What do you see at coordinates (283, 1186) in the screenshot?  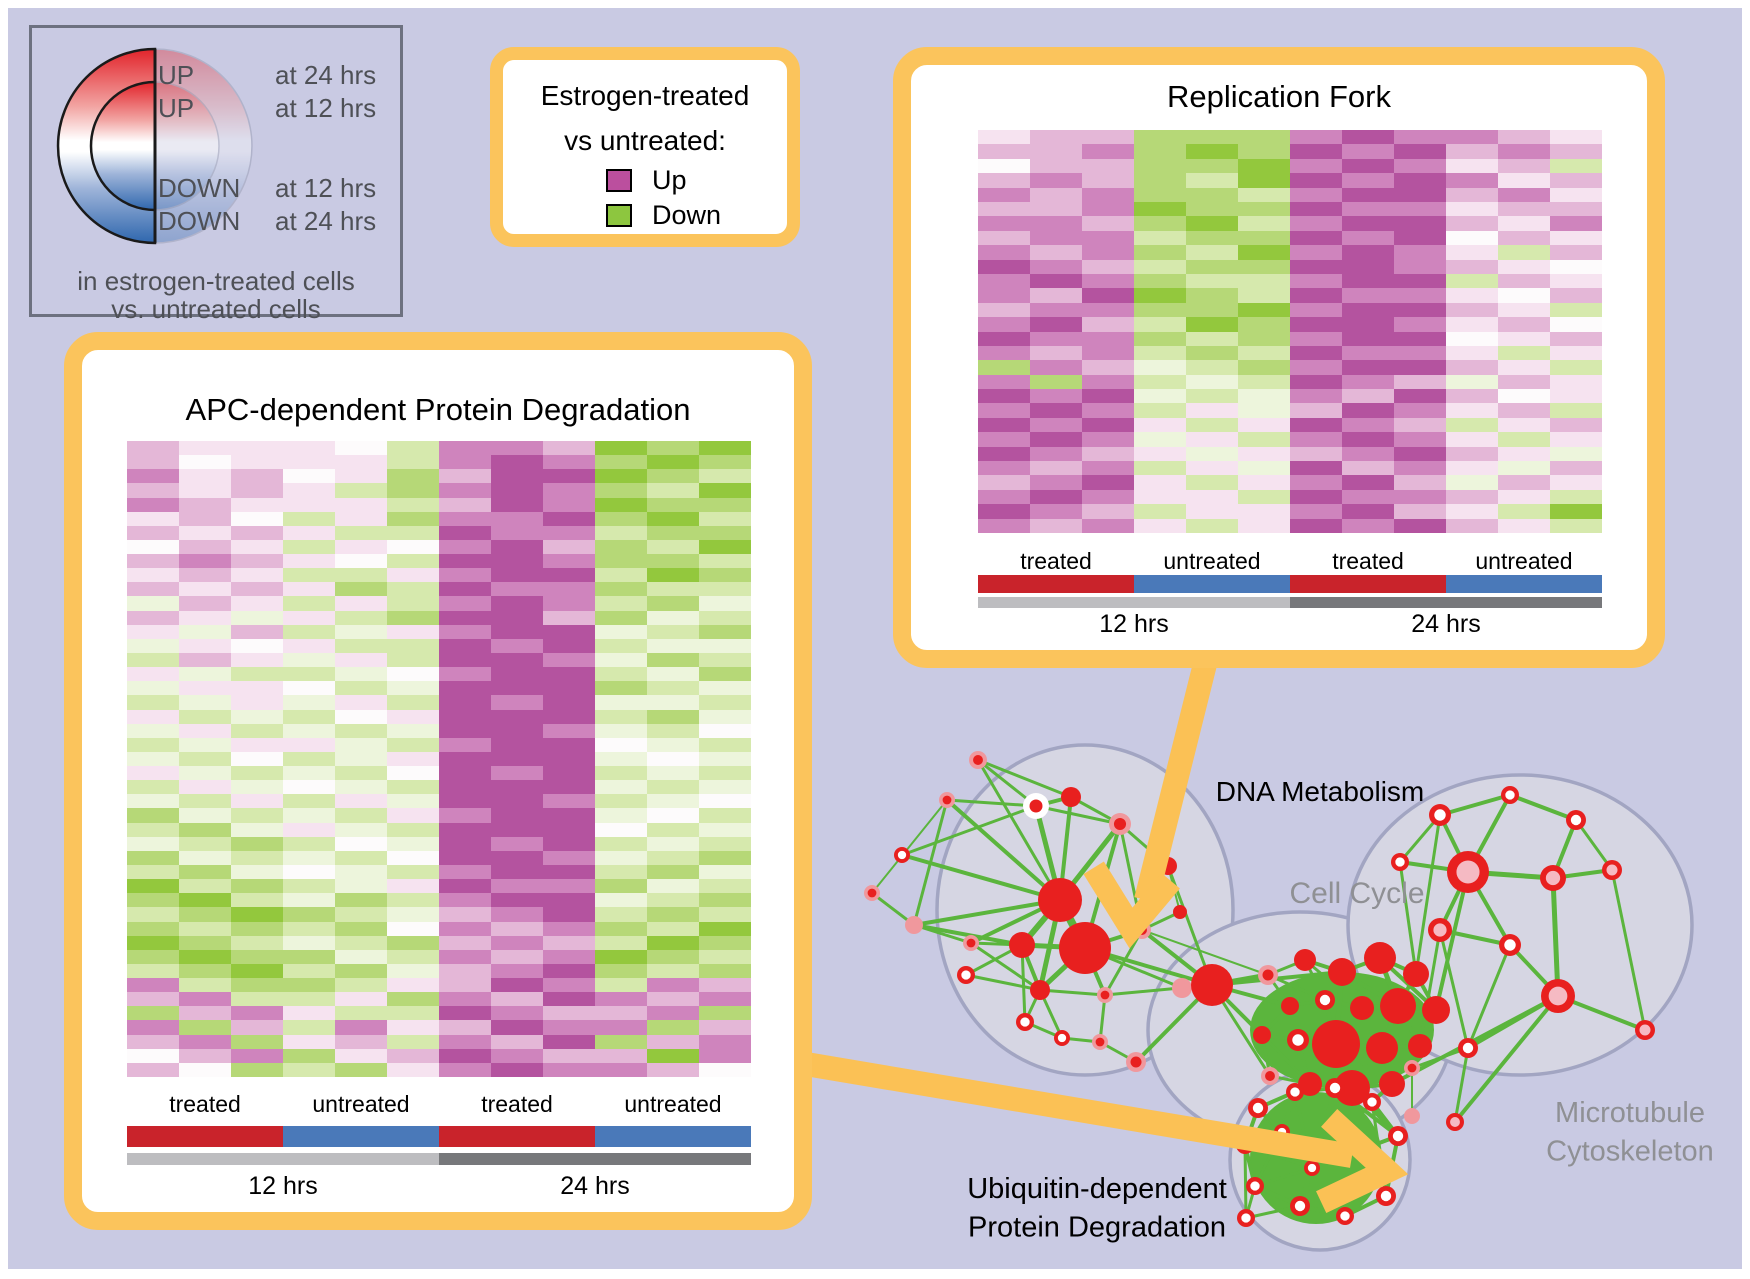 I see `time-label: 12 hrs` at bounding box center [283, 1186].